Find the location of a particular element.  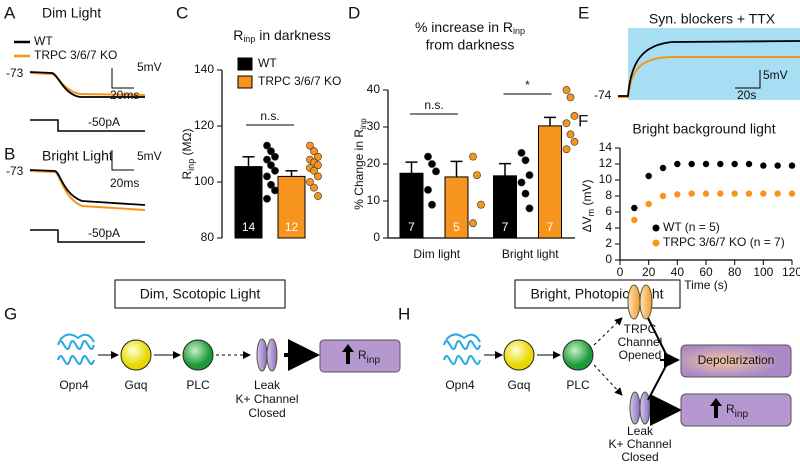

y-tick-label: 8 is located at coordinates (608, 195).